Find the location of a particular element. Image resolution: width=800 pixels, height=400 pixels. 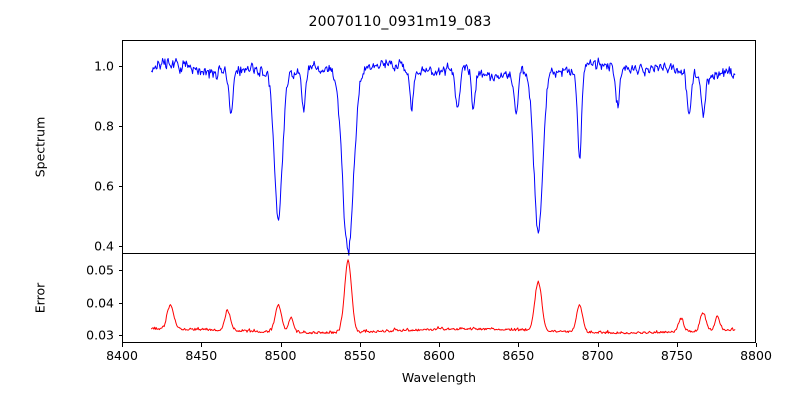

error-data-line is located at coordinates (443, 297).